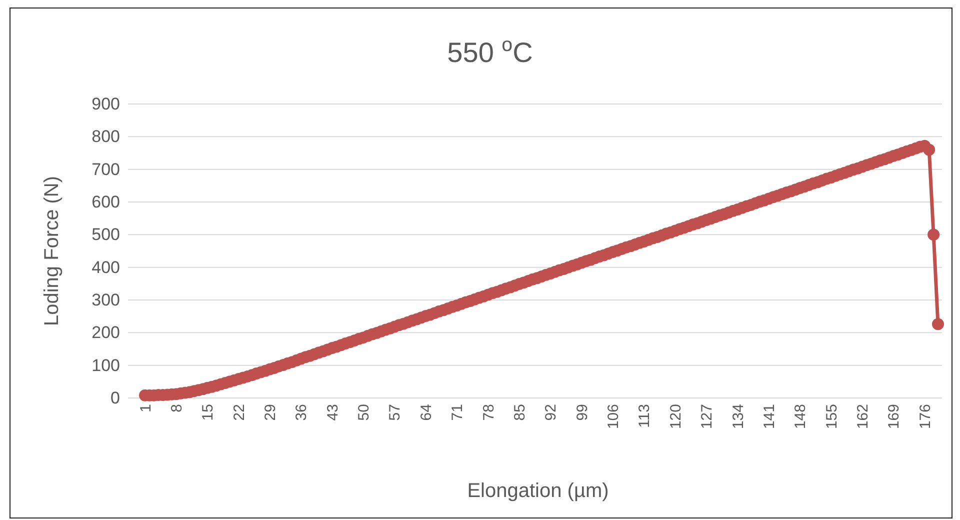 The image size is (960, 520). Describe the element at coordinates (106, 104) in the screenshot. I see `y-tick-label: 900` at that location.